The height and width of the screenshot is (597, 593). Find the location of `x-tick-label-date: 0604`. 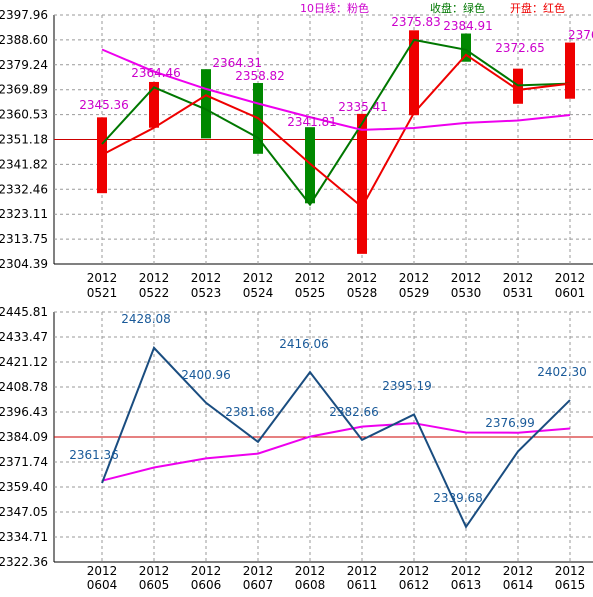

x-tick-label-date: 0604 is located at coordinates (102, 585).